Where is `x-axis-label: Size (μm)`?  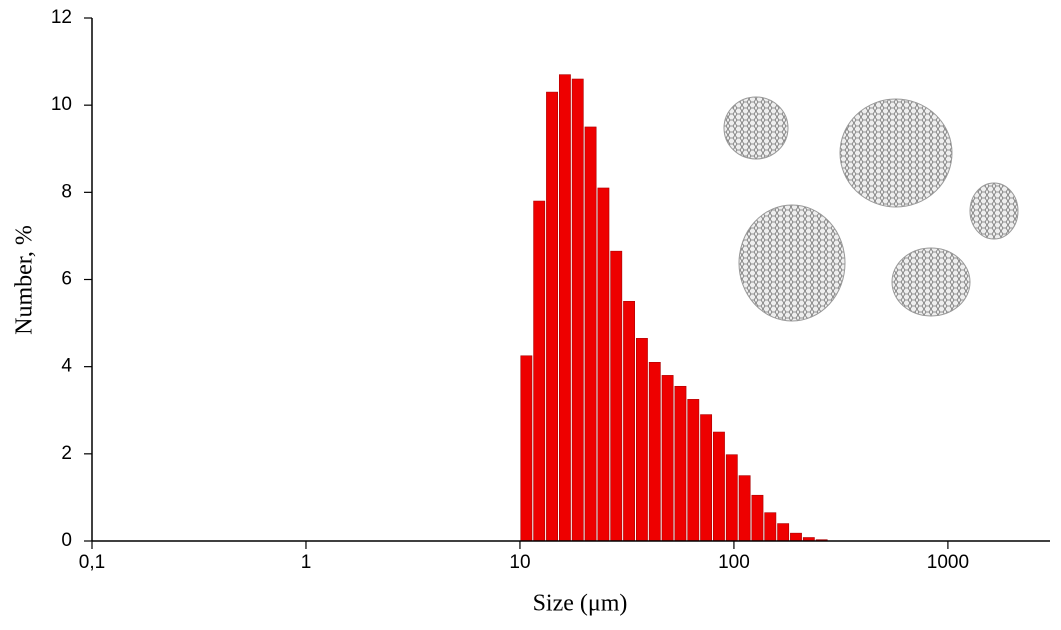 x-axis-label: Size (μm) is located at coordinates (580, 604).